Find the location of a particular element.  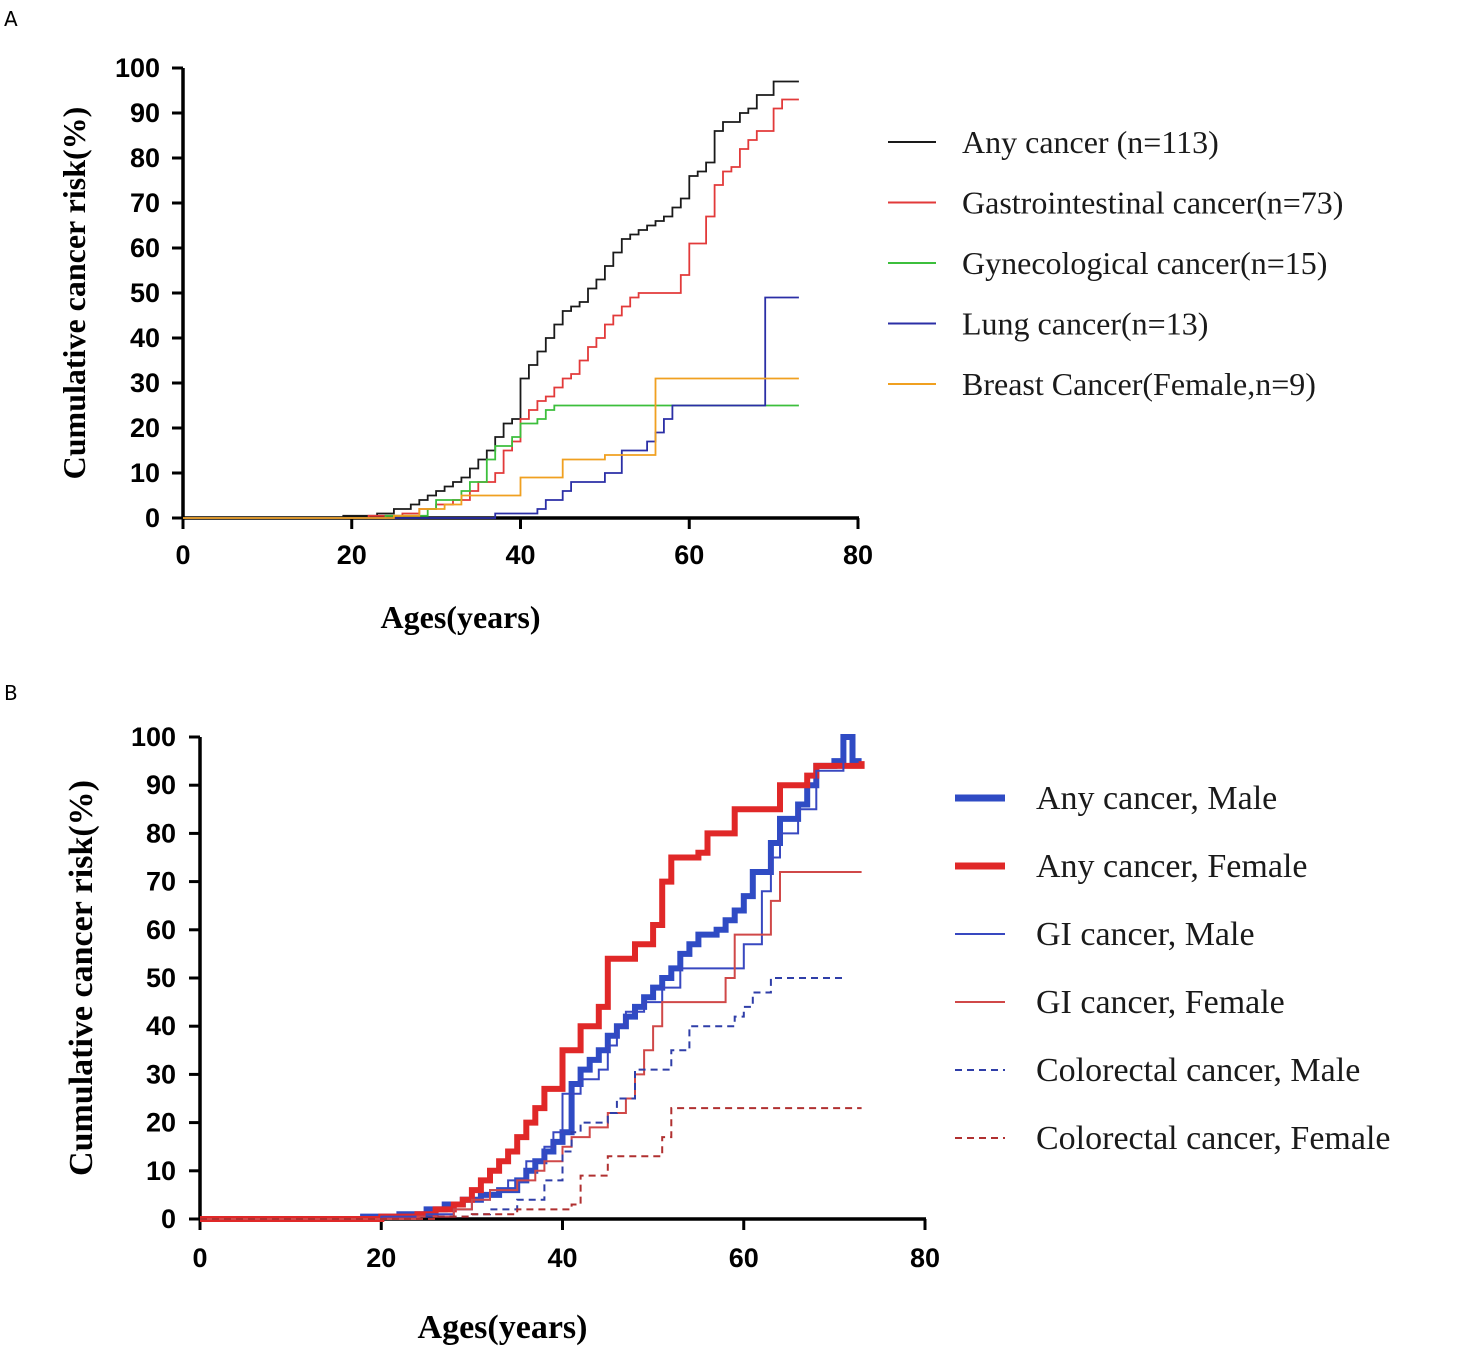

plot-area is located at coordinates (491, 299).